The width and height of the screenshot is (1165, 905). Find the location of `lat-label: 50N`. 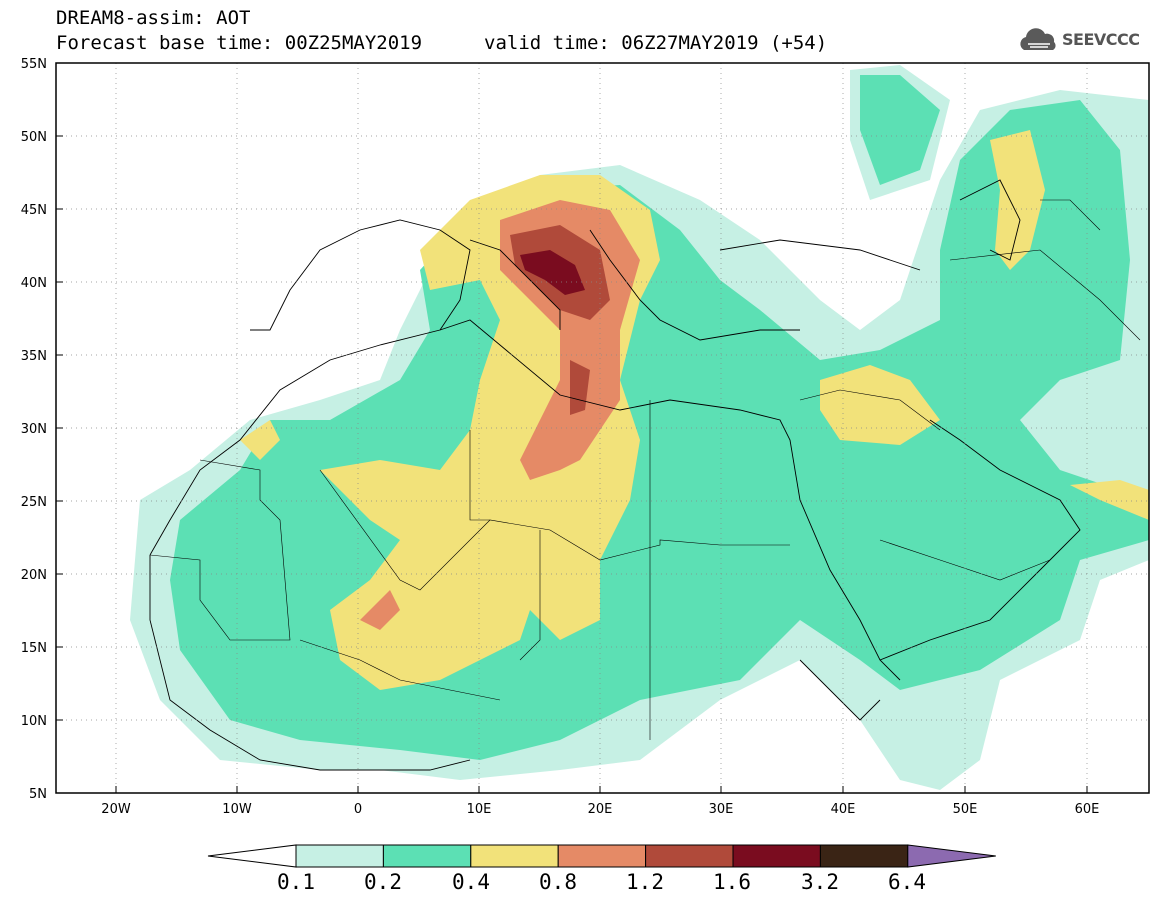

lat-label: 50N is located at coordinates (34, 137).